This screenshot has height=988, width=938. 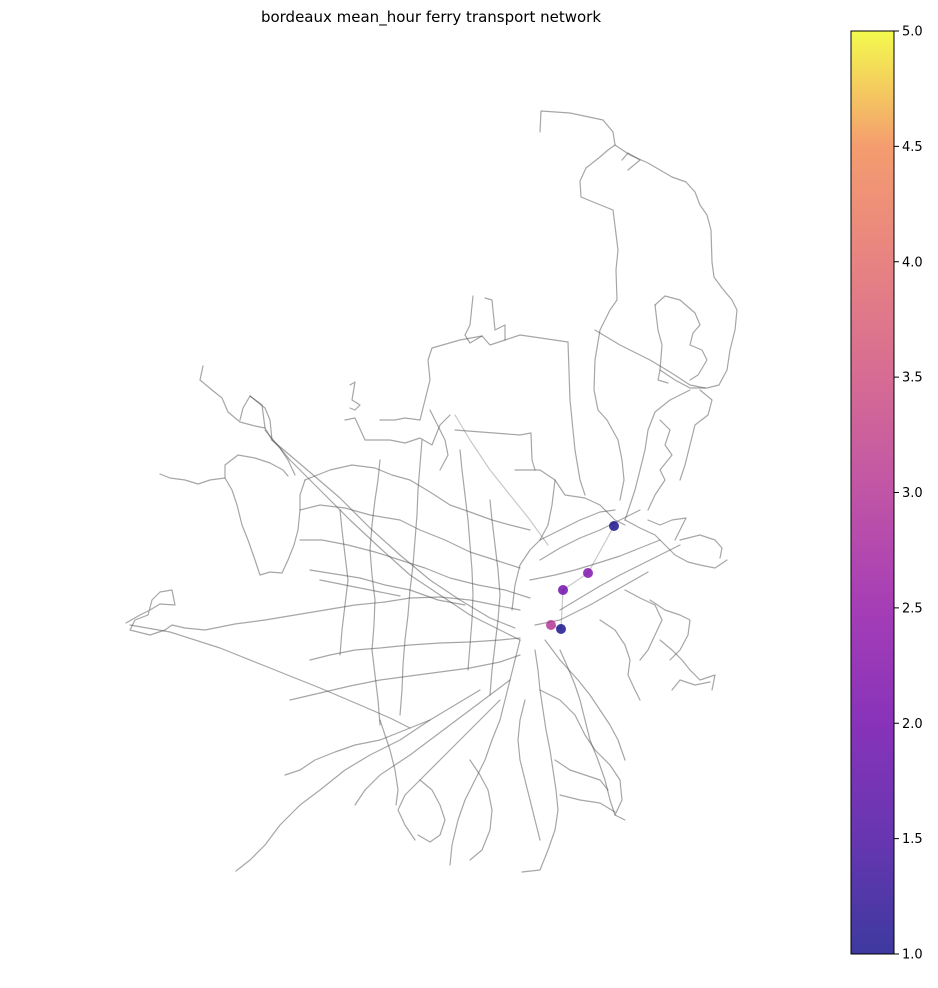 I want to click on colorbar-tick-label: 4.5, so click(x=912, y=147).